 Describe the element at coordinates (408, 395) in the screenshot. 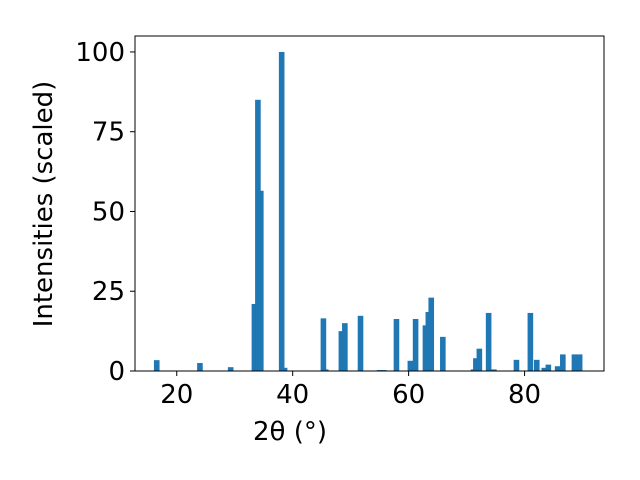

I see `x-tick-label: 60` at that location.